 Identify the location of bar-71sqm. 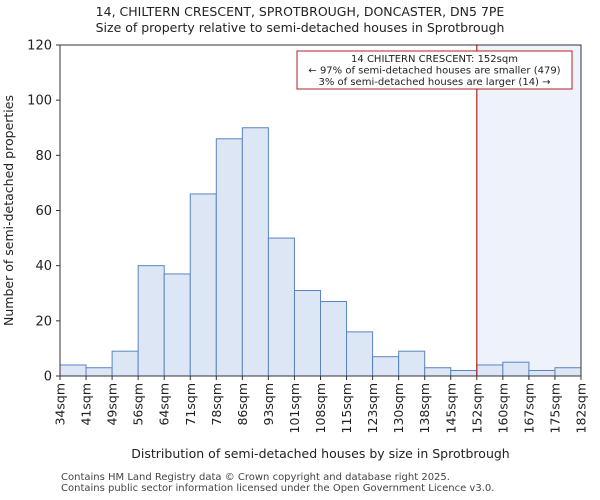
(203, 285).